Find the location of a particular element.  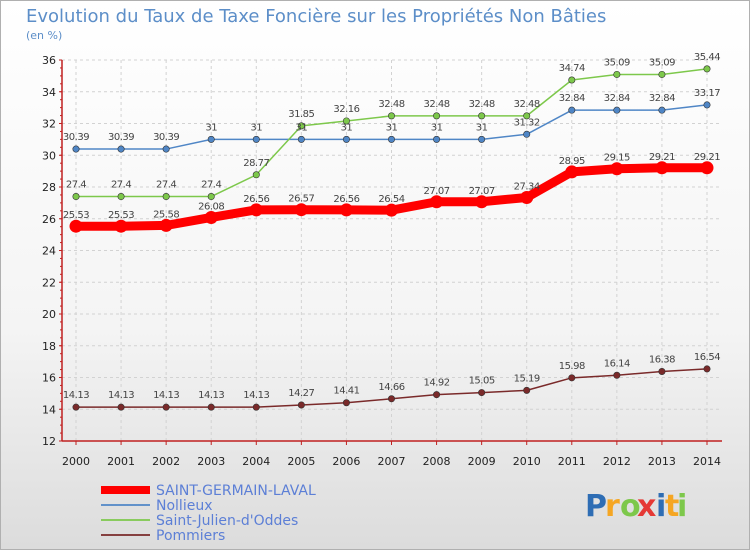

proxiti-logo: P r o x i t i is located at coordinates (636, 506).